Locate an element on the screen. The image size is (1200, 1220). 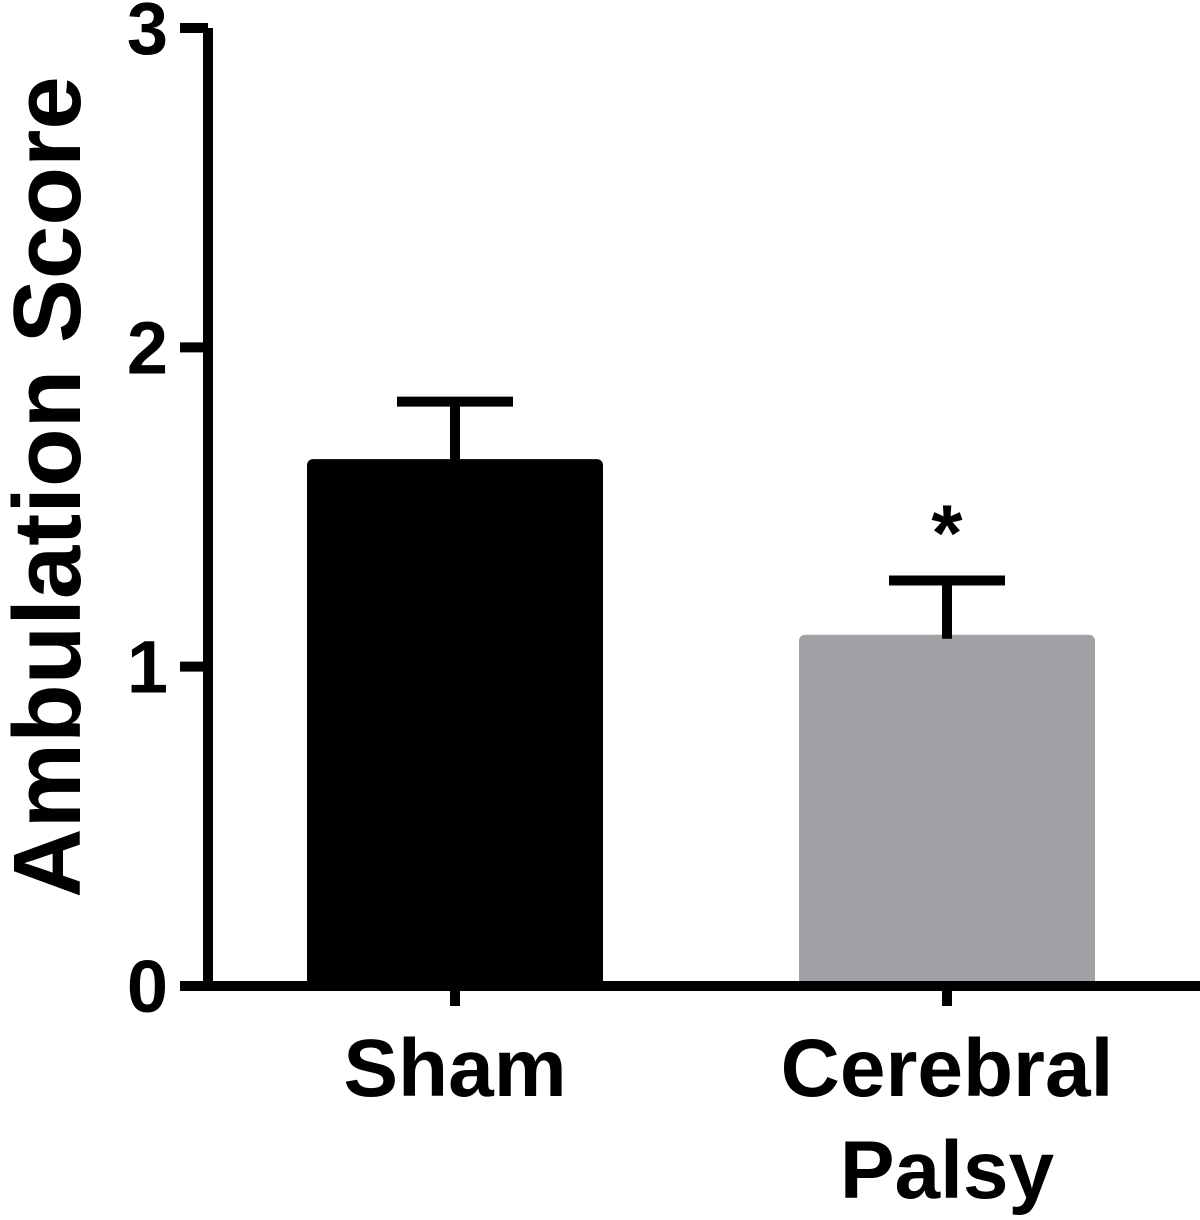
significance-marker-1: * is located at coordinates (947, 532).